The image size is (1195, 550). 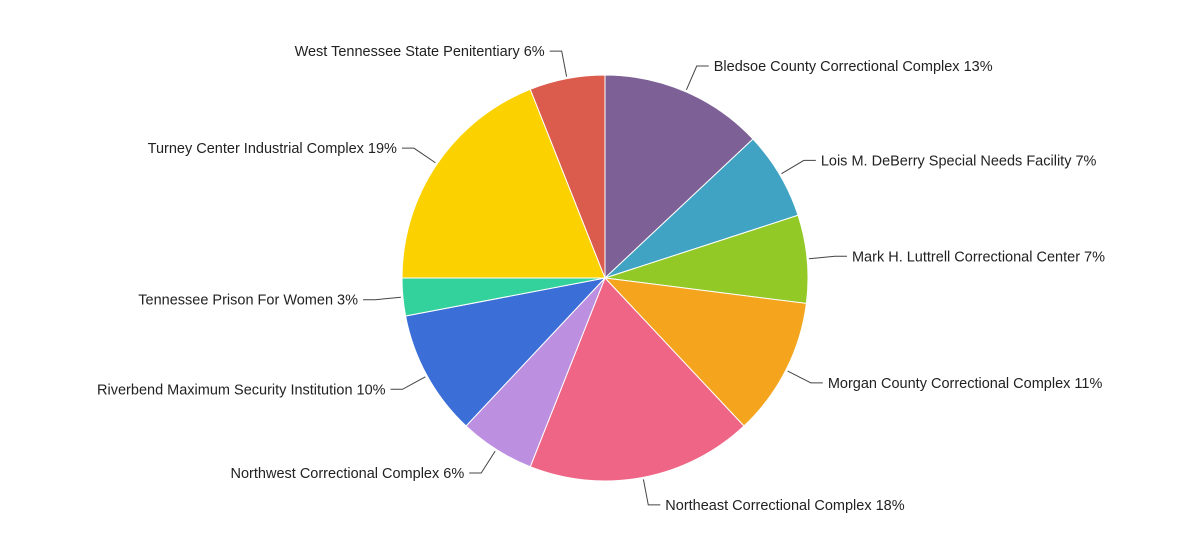 I want to click on pie-slice-northeast-correctional-complex, so click(x=637, y=379).